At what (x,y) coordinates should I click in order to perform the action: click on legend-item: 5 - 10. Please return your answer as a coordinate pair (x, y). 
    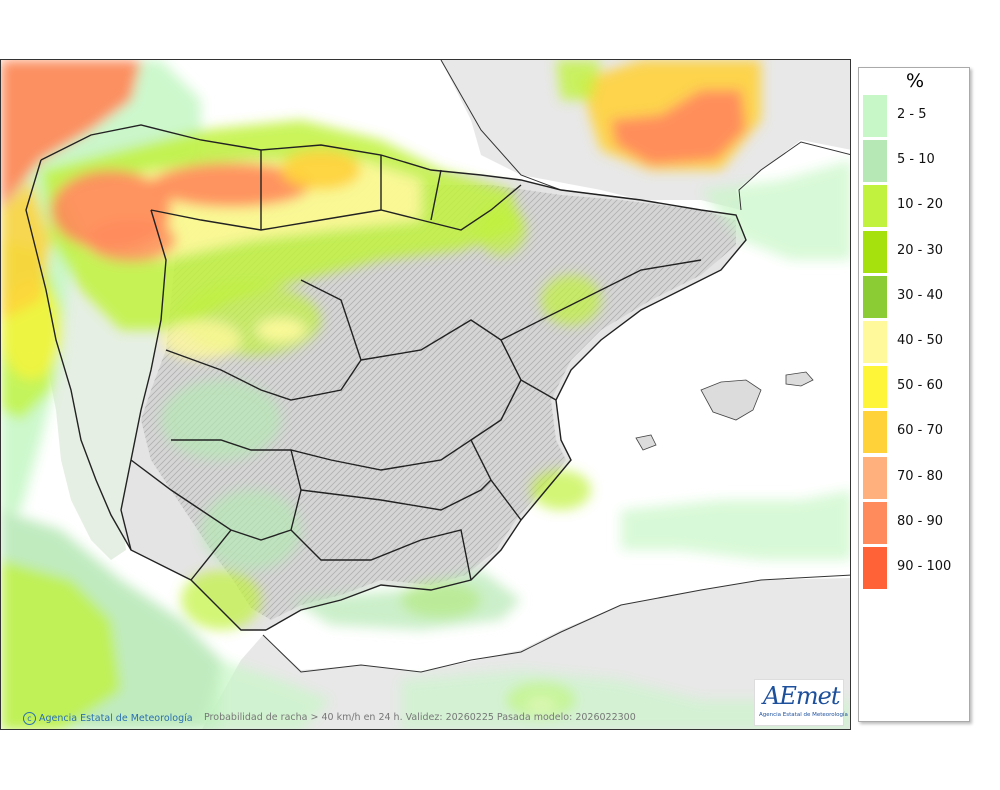
    Looking at the image, I should click on (915, 161).